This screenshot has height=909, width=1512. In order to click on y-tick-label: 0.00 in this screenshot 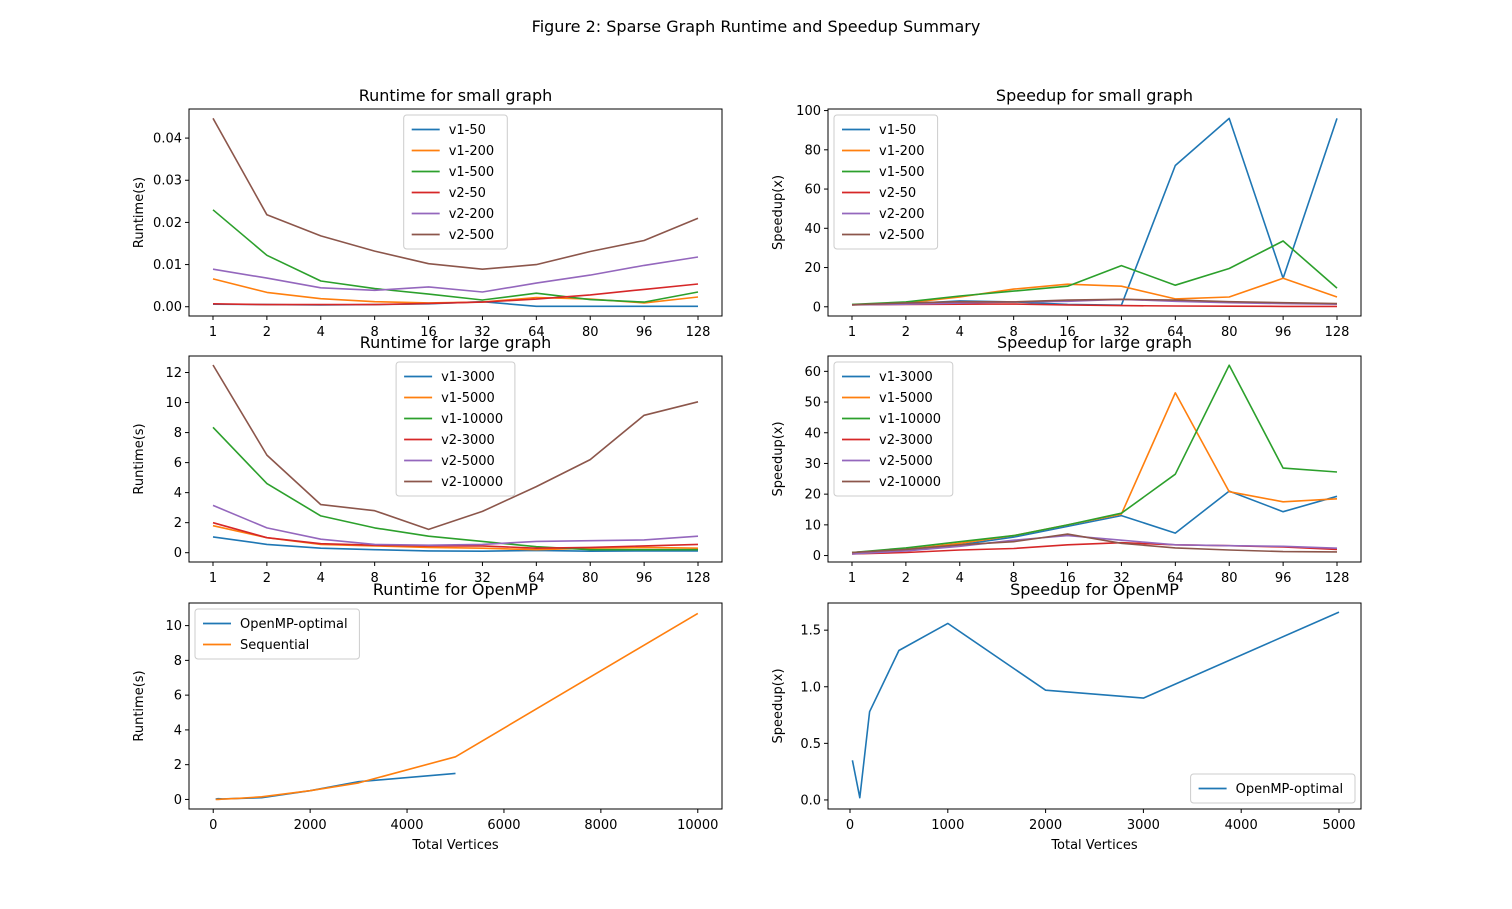, I will do `click(167, 307)`.